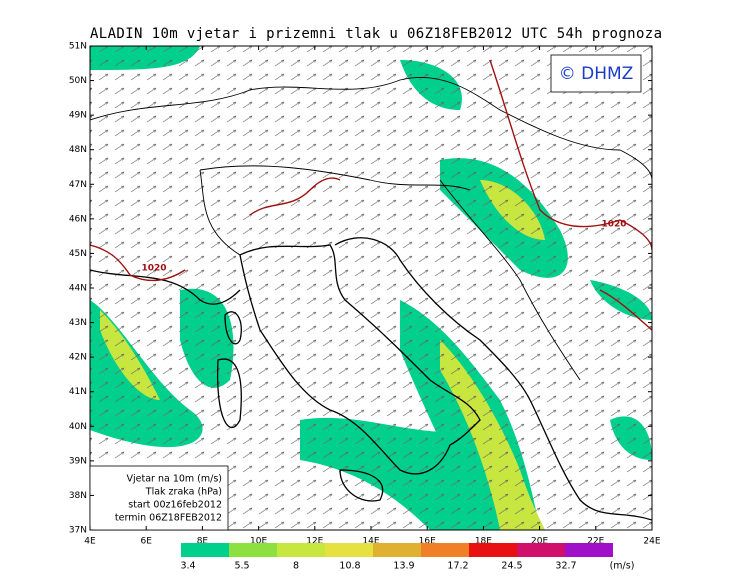 This screenshot has width=740, height=582. Describe the element at coordinates (90, 542) in the screenshot. I see `lon-label: 4E` at that location.